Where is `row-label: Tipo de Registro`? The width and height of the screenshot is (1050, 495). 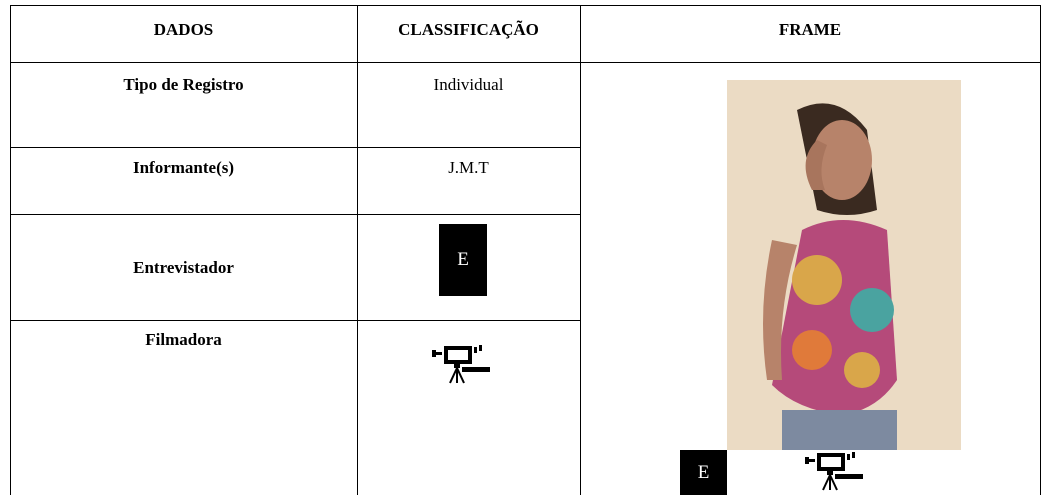 row-label: Tipo de Registro is located at coordinates (183, 84).